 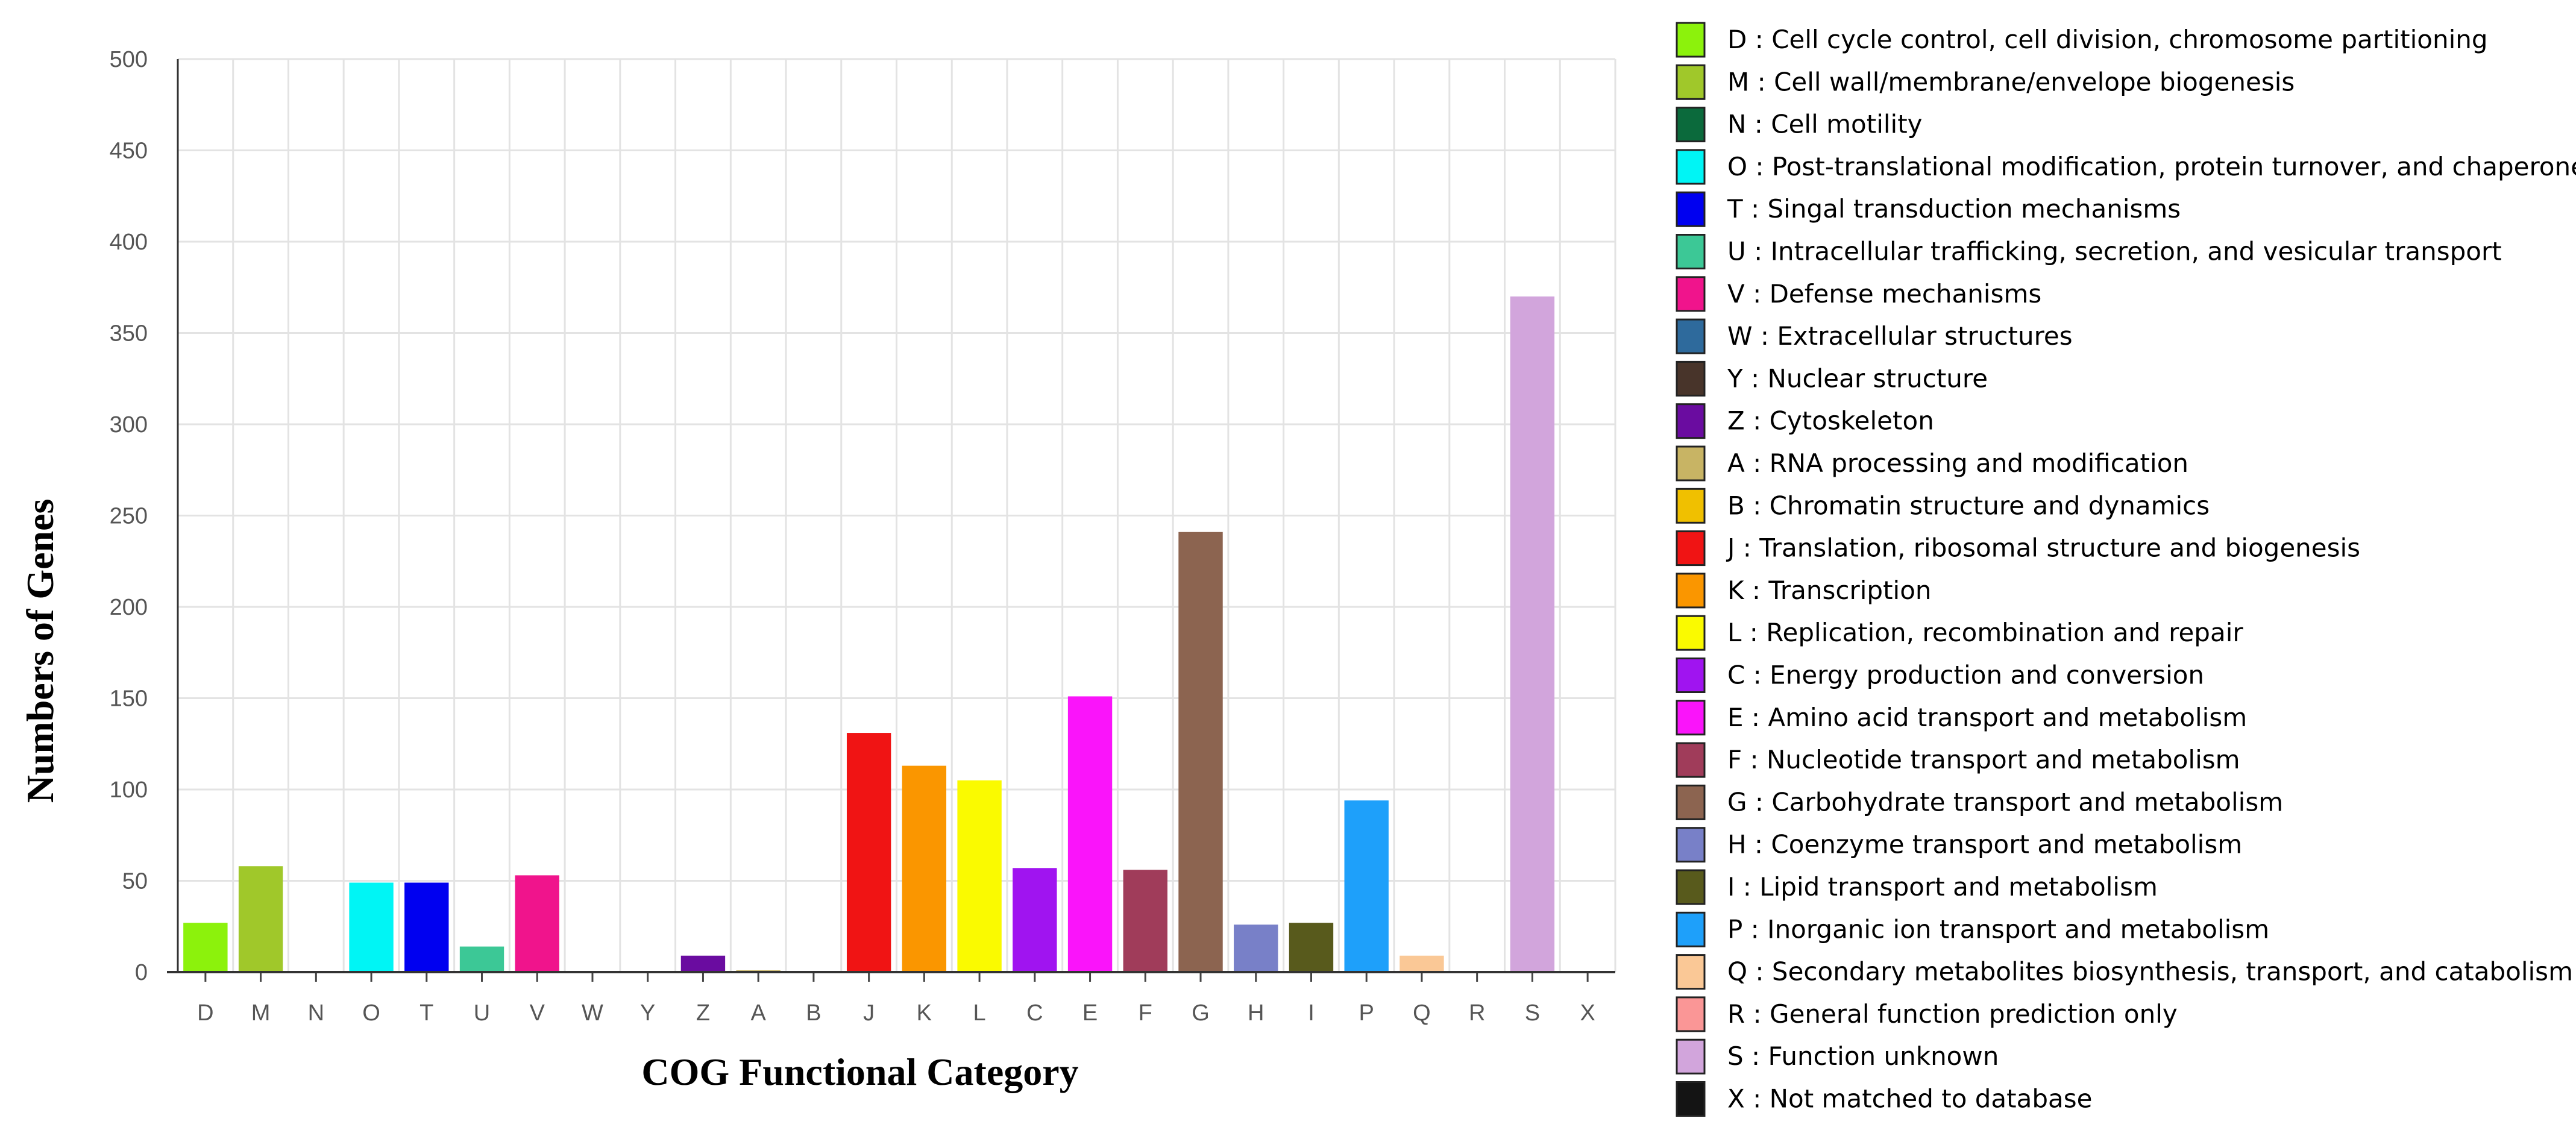 What do you see at coordinates (1201, 1013) in the screenshot?
I see `x-tick-label-G: G` at bounding box center [1201, 1013].